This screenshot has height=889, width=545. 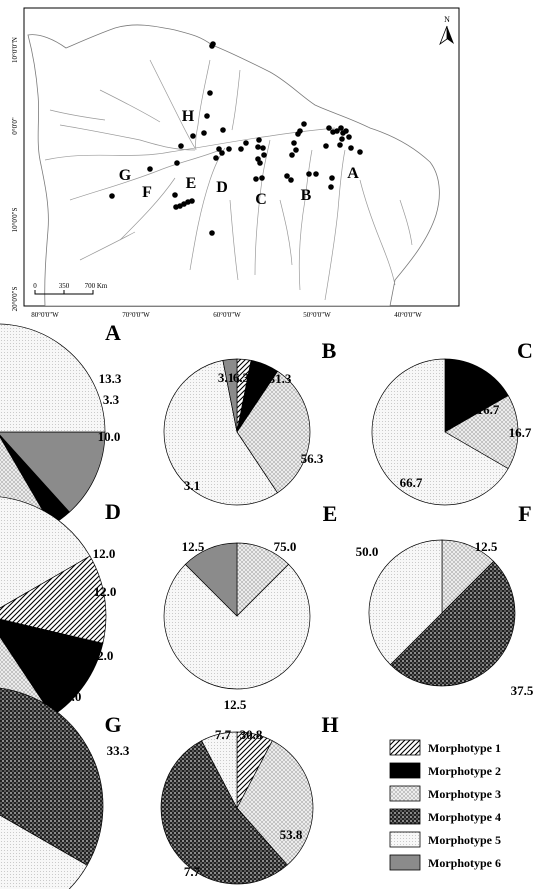 What do you see at coordinates (353, 173) in the screenshot?
I see `region-label-a: A` at bounding box center [353, 173].